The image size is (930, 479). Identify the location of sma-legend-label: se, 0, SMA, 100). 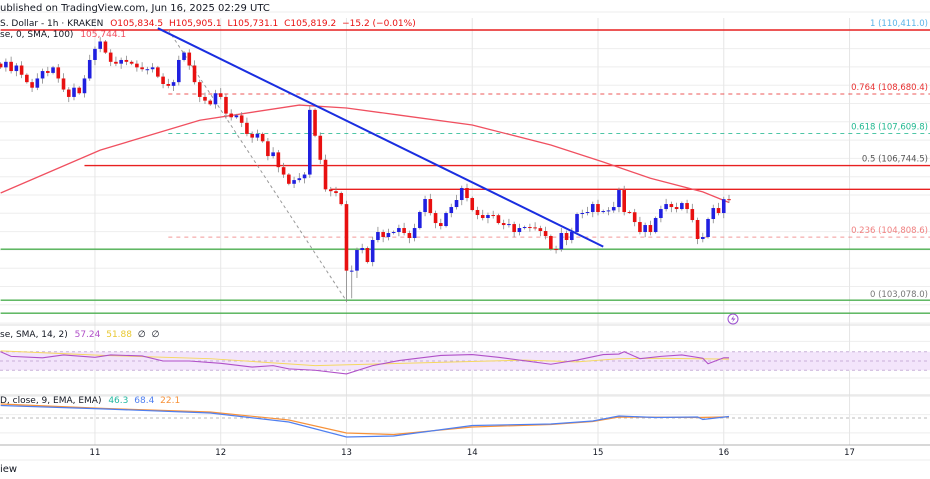
(36, 35).